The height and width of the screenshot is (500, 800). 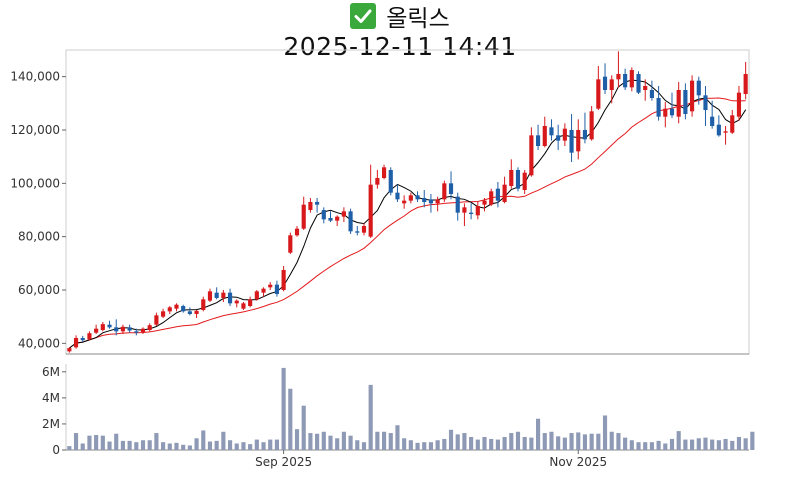 I want to click on price-y-tick-label: 80,000, so click(x=39, y=237).